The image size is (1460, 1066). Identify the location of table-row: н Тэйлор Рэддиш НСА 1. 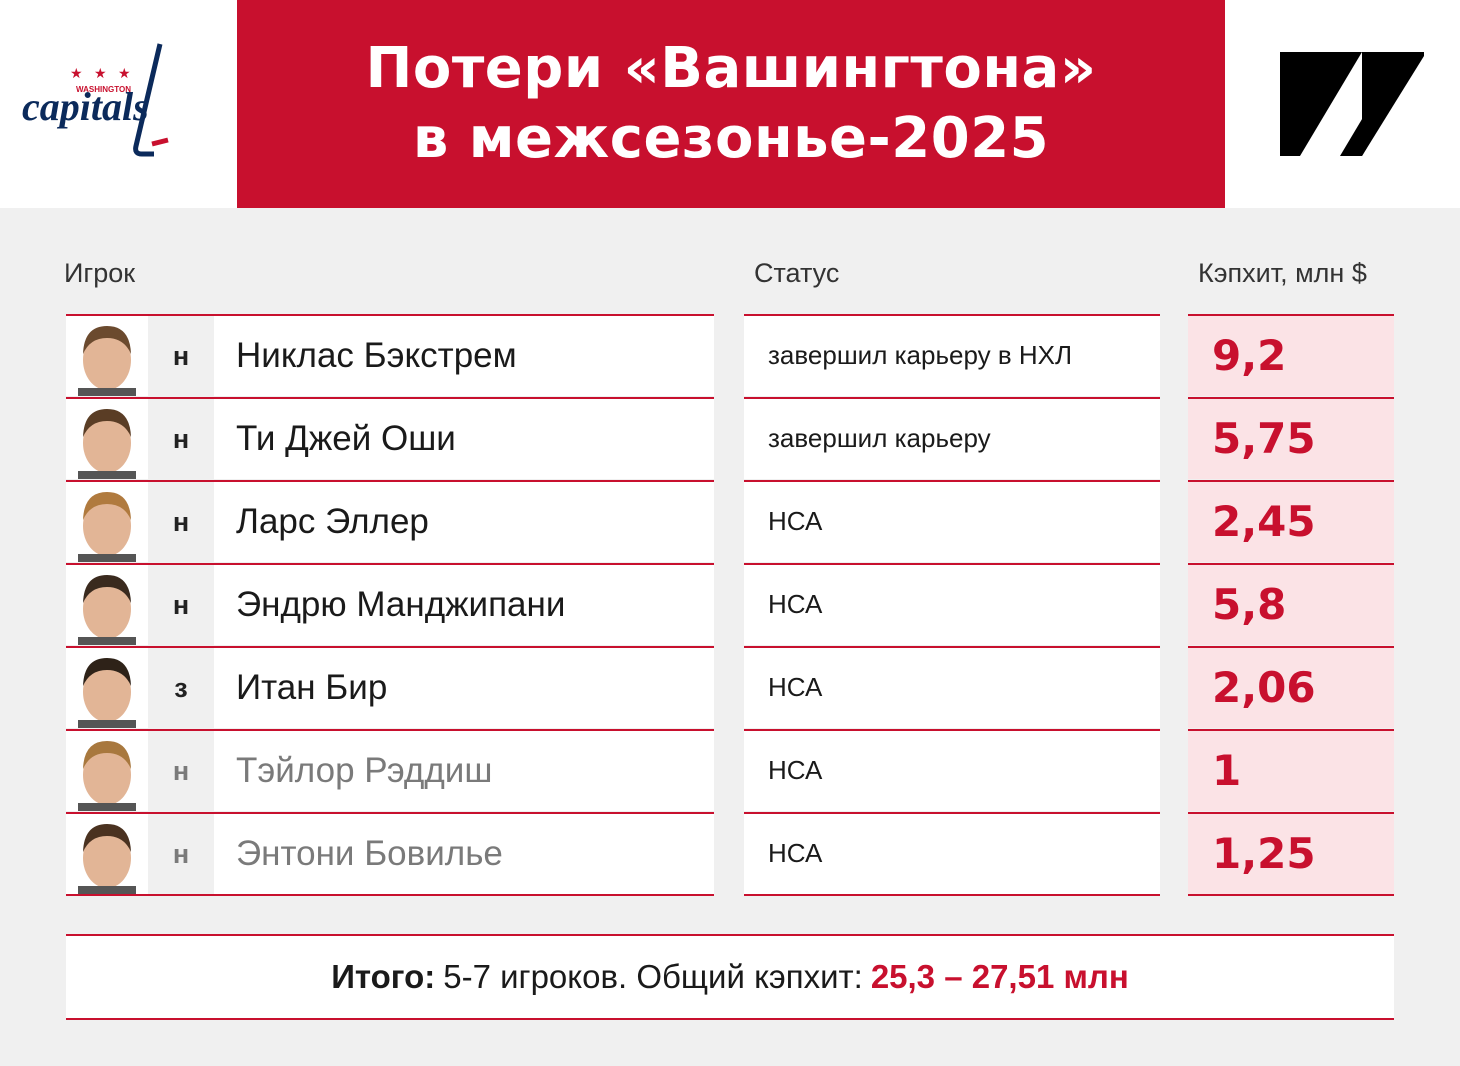
(730, 770).